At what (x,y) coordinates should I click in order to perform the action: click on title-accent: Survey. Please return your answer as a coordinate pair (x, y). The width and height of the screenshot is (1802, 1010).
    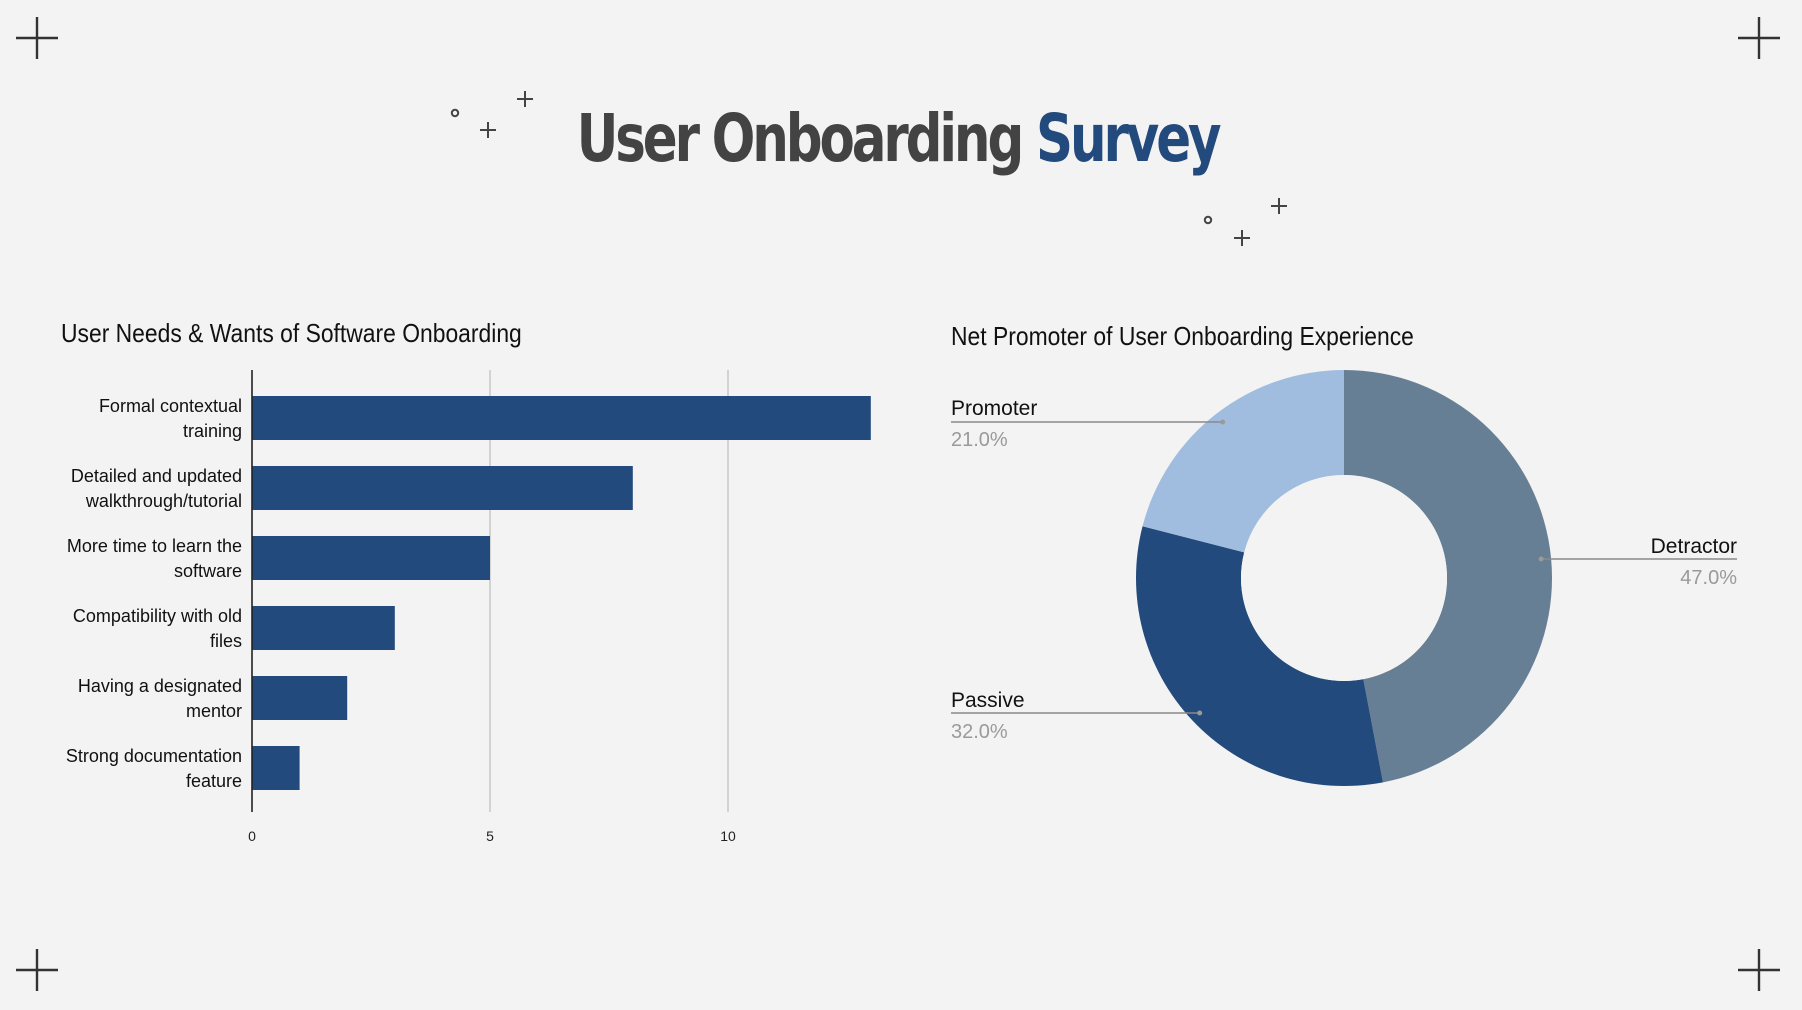
    Looking at the image, I should click on (1128, 138).